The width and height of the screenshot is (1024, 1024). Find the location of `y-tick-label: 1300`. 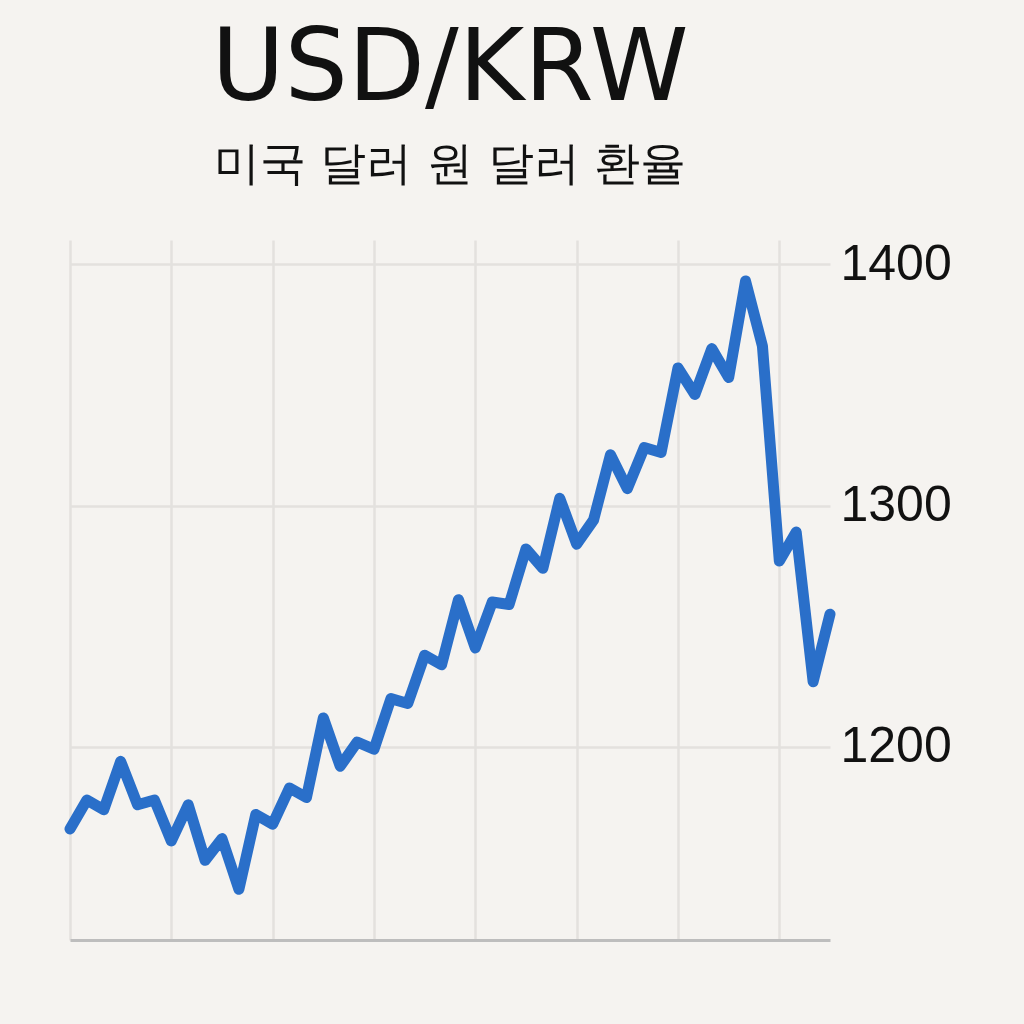

y-tick-label: 1300 is located at coordinates (896, 504).